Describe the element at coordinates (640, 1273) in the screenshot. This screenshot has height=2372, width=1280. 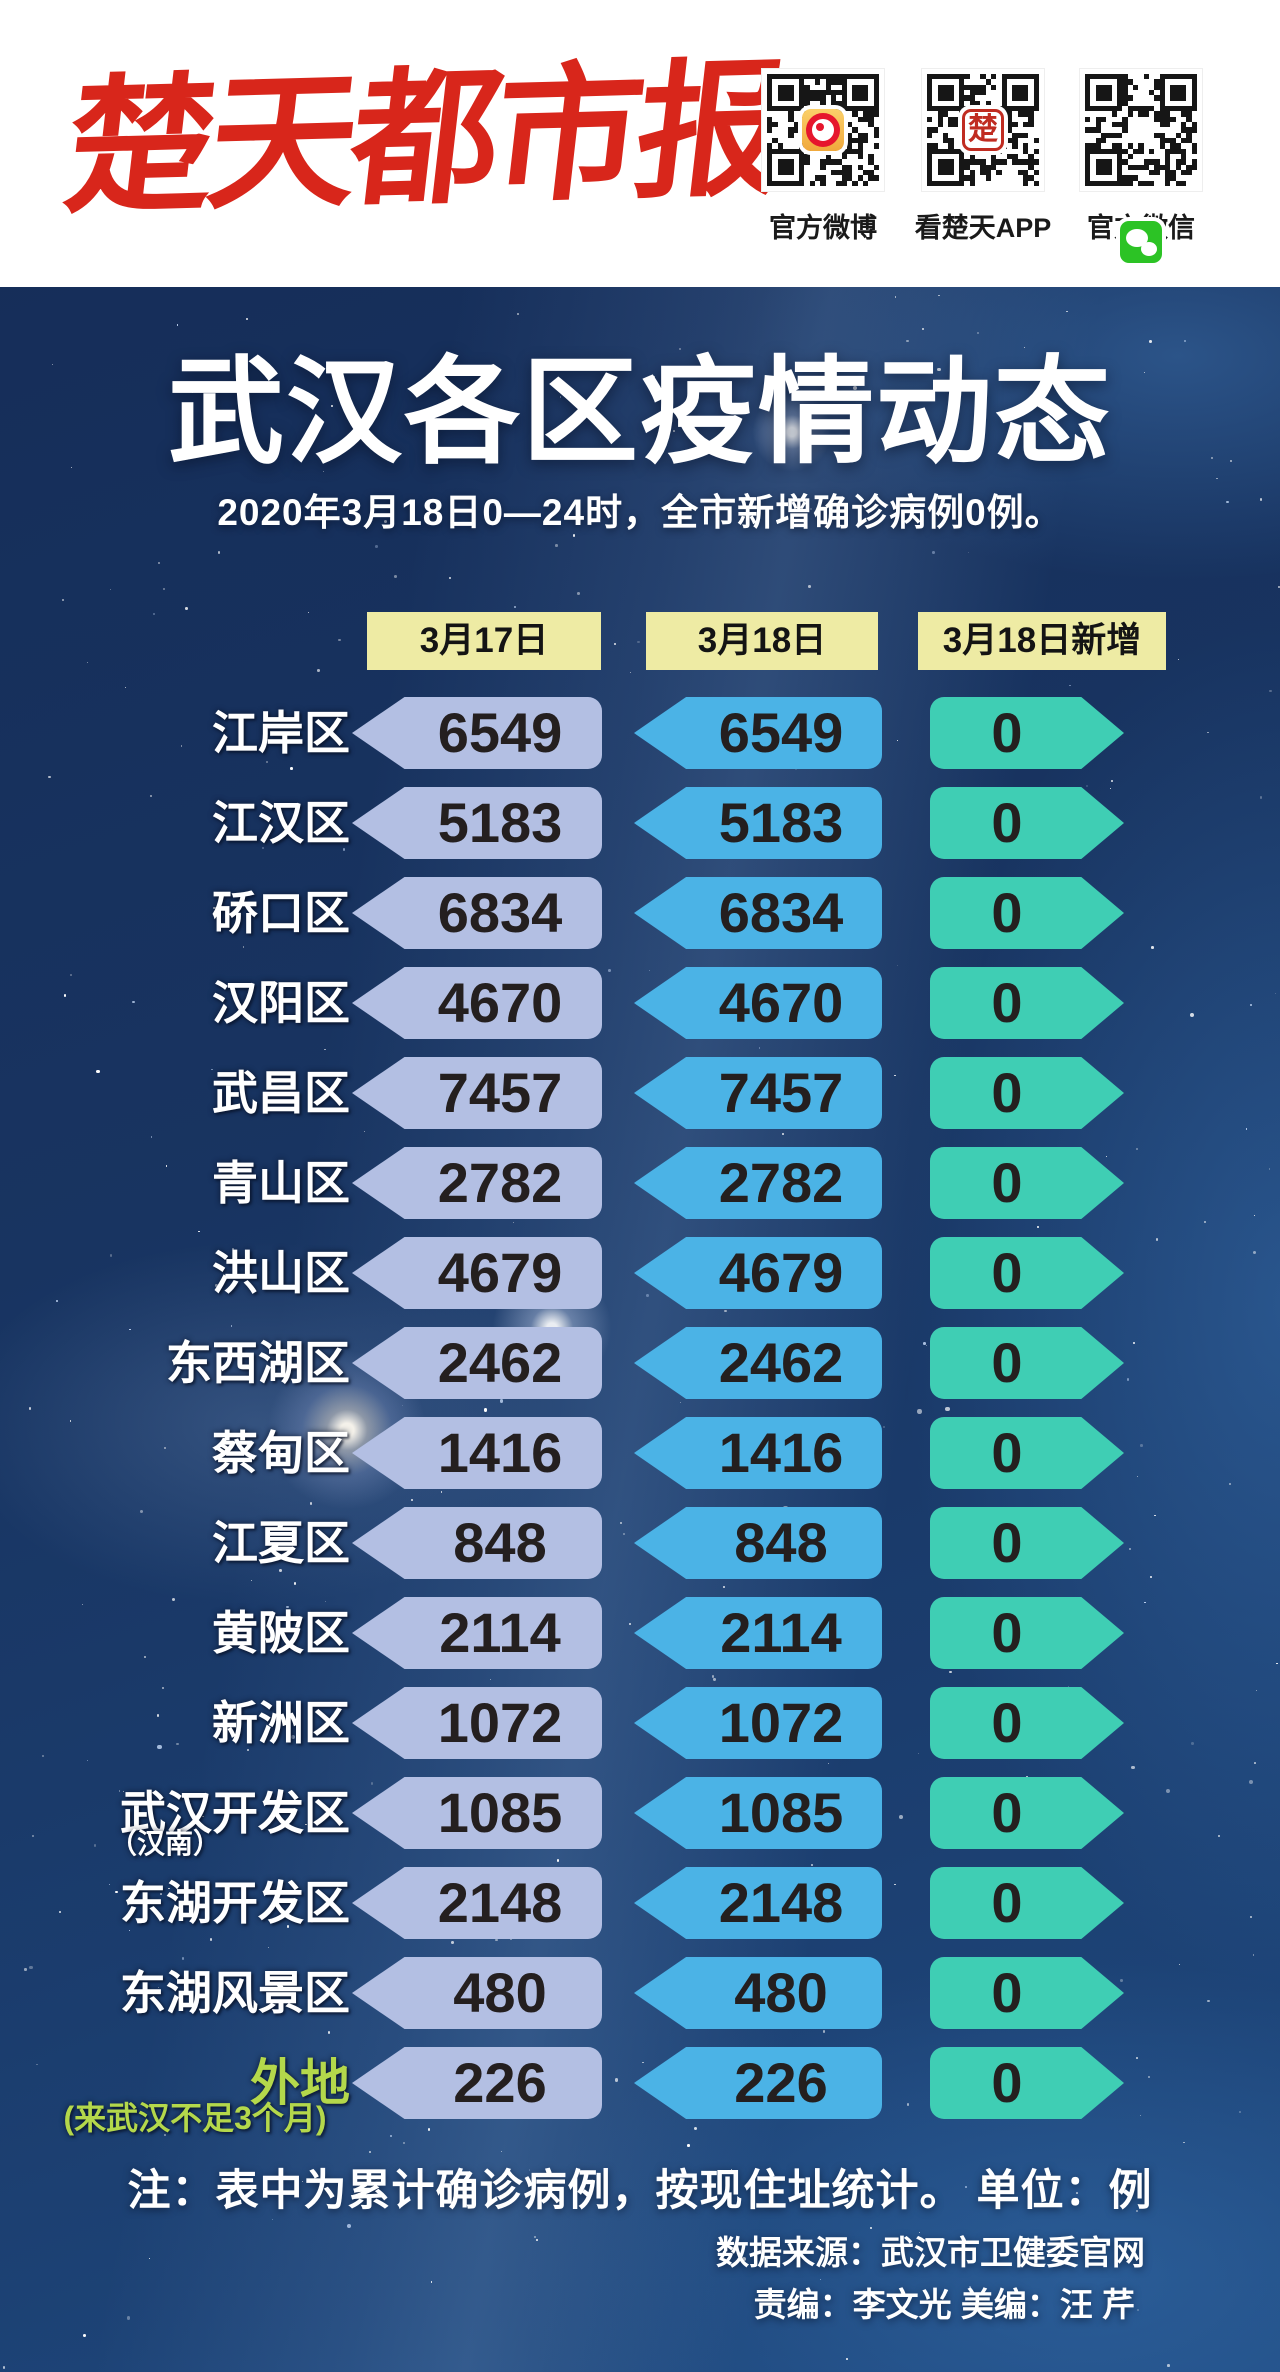
I see `table-row: 洪山区 4679 4679 0` at that location.